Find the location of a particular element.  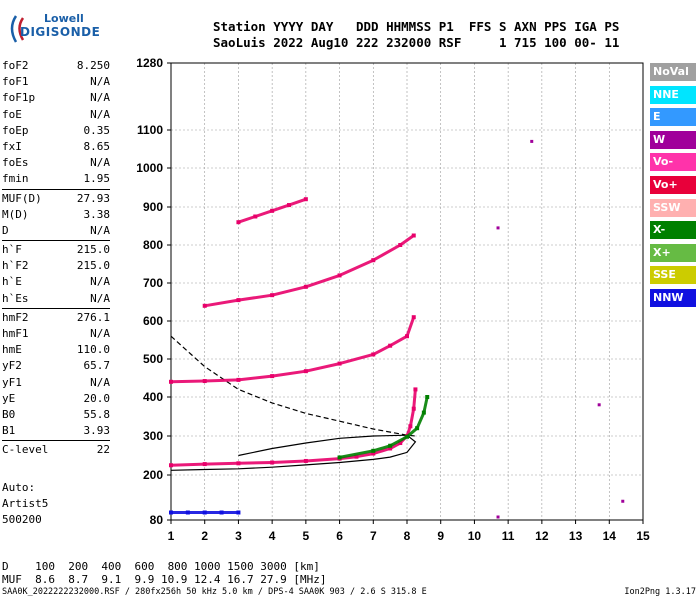

y-tick-label: 400 is located at coordinates (153, 397).